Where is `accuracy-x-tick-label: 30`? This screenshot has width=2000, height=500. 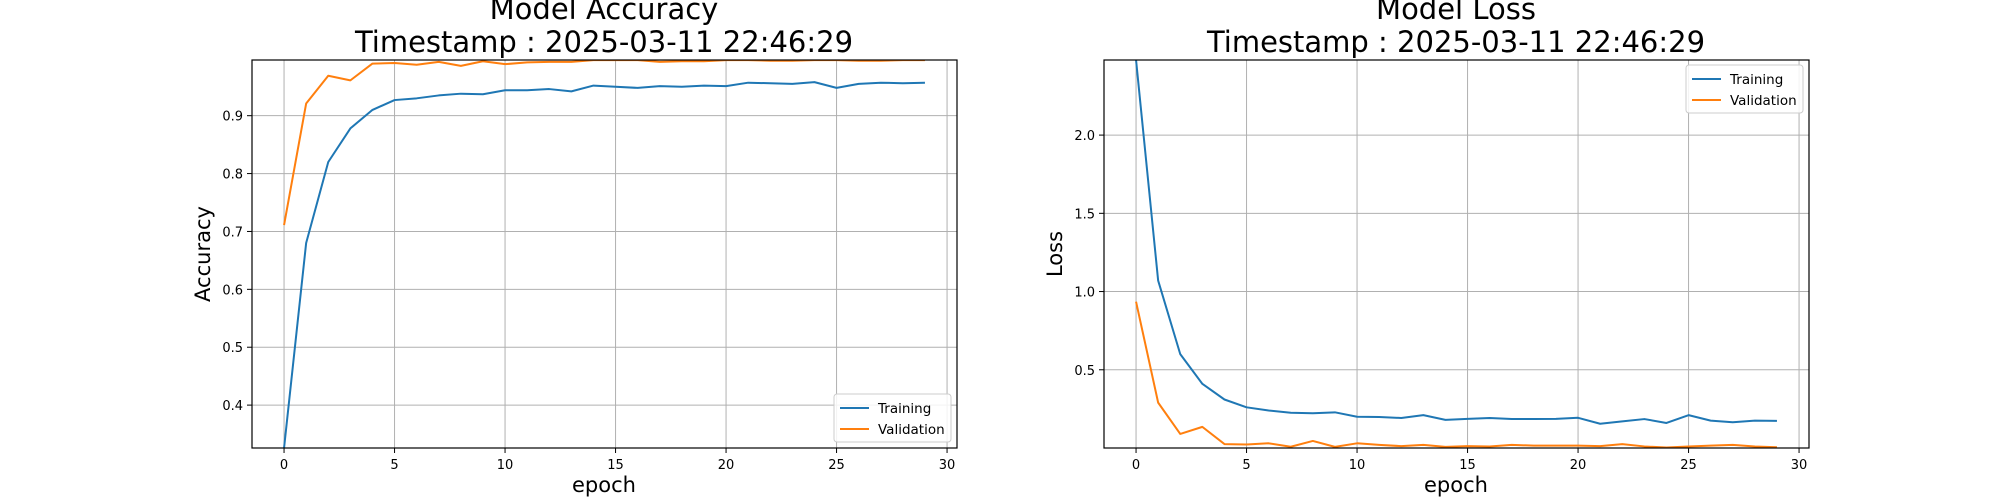 accuracy-x-tick-label: 30 is located at coordinates (947, 465).